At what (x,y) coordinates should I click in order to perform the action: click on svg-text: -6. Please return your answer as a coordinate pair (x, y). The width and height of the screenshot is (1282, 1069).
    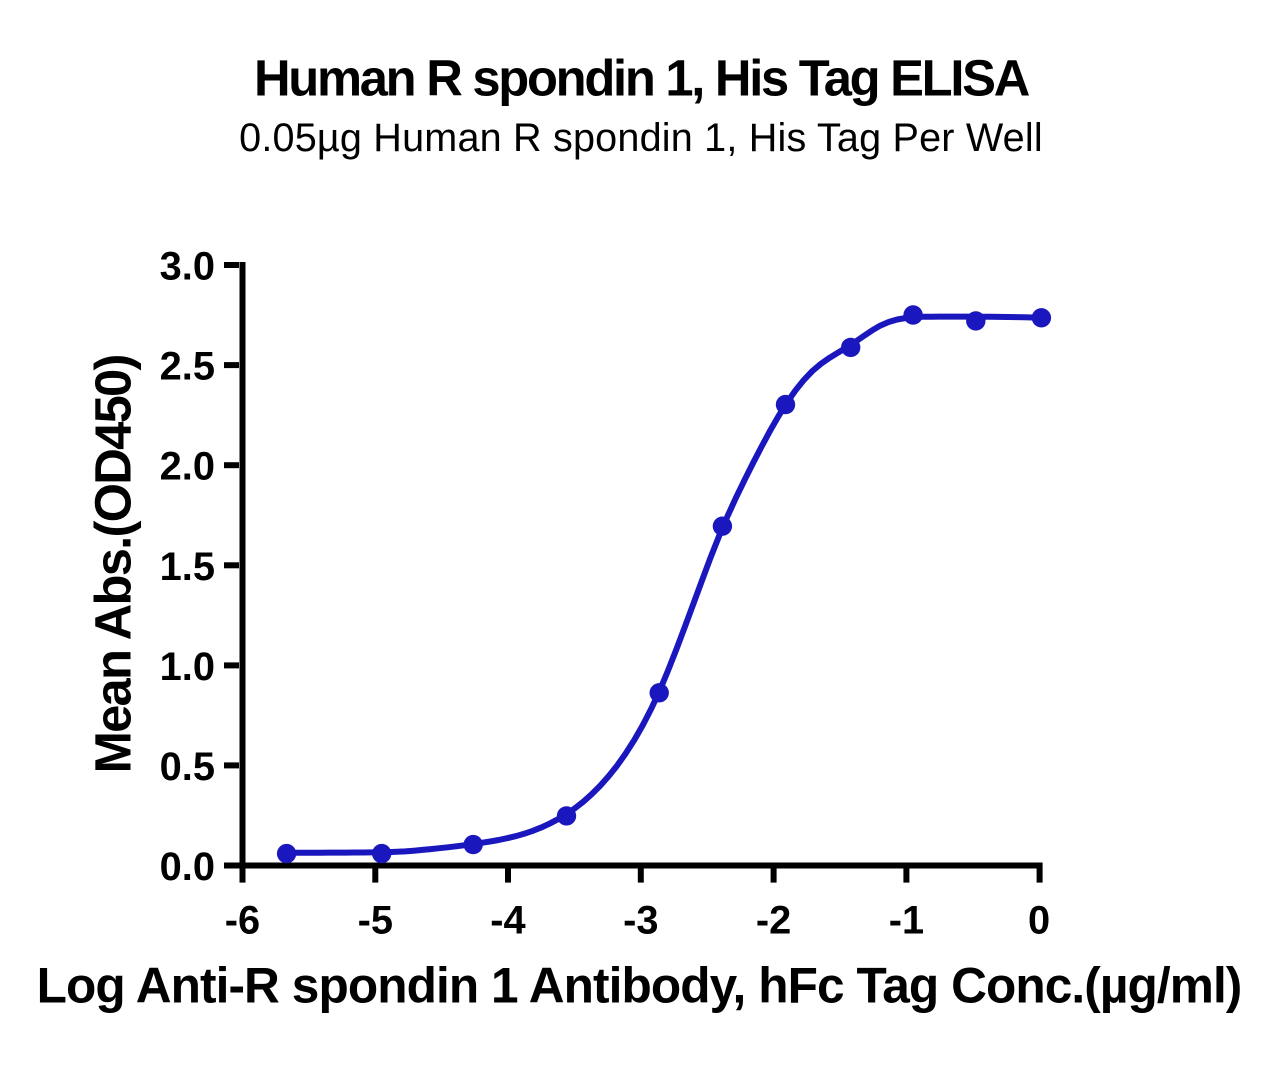
    Looking at the image, I should click on (242, 920).